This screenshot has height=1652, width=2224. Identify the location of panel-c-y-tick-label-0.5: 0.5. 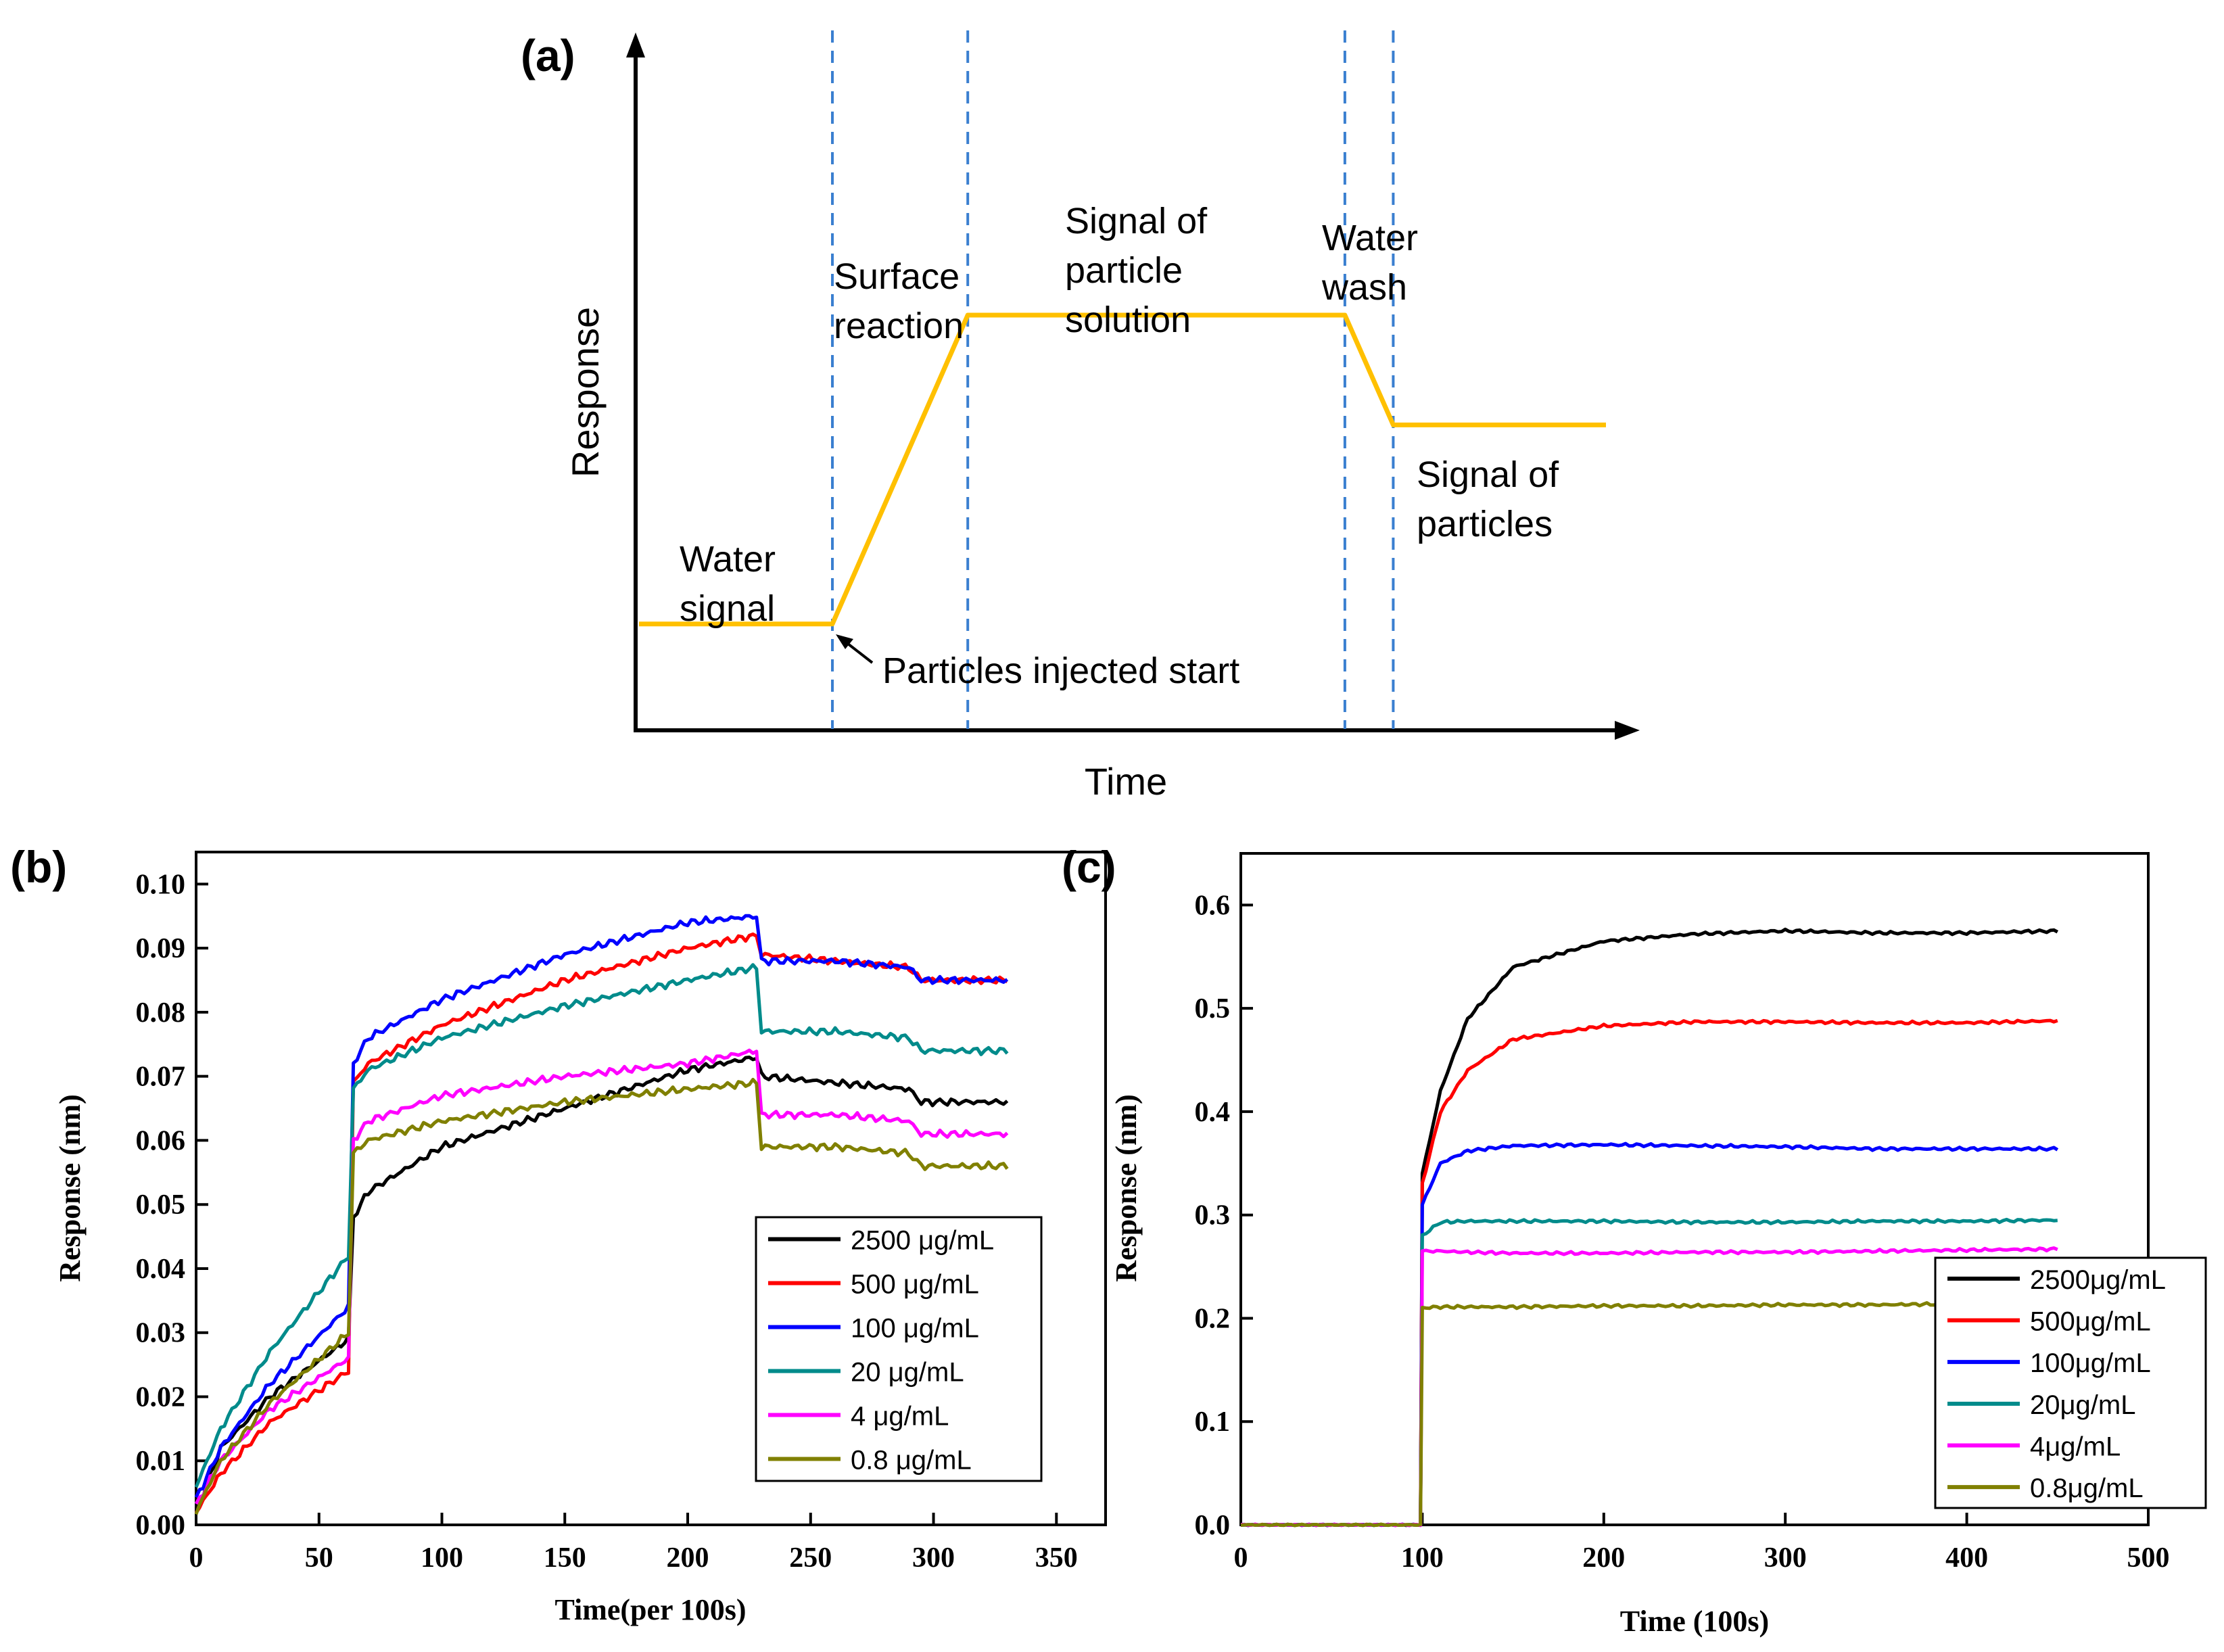
(1213, 1008).